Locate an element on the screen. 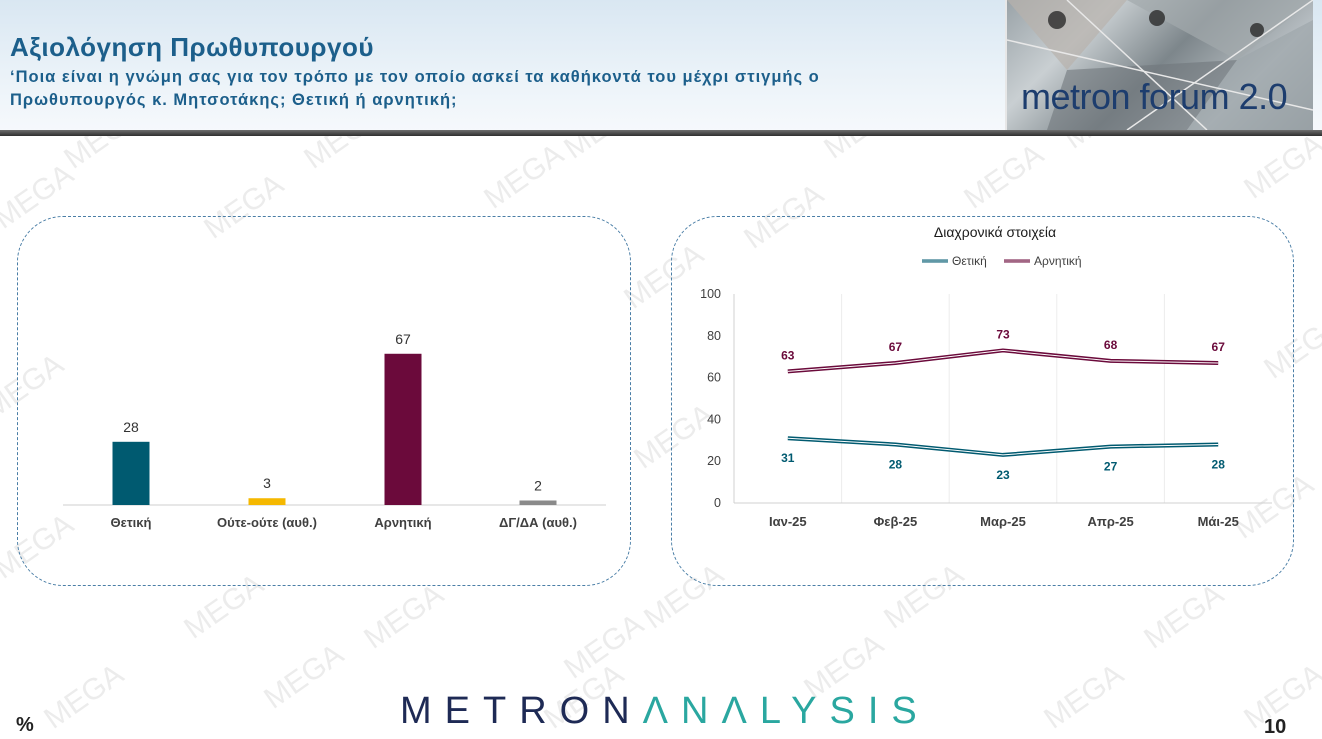 This screenshot has height=739, width=1322. y-tick-label: 0 is located at coordinates (717, 503).